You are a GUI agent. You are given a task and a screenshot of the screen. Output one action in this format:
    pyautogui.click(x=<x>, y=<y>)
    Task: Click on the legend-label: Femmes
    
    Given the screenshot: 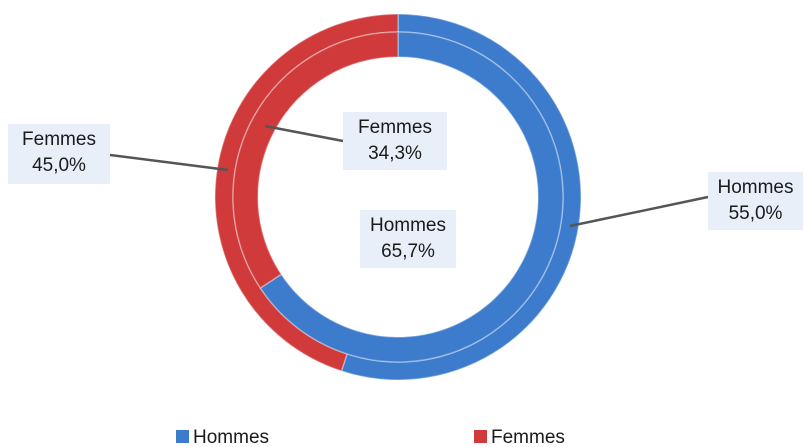 What is the action you would take?
    pyautogui.click(x=528, y=437)
    